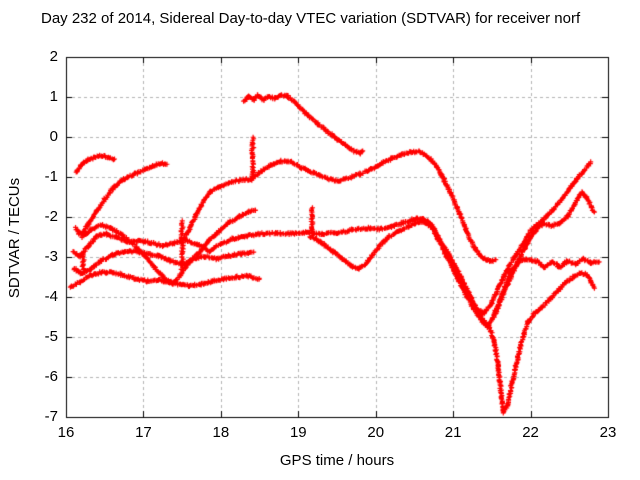  Describe the element at coordinates (51, 216) in the screenshot. I see `y-tick-label: -2` at that location.